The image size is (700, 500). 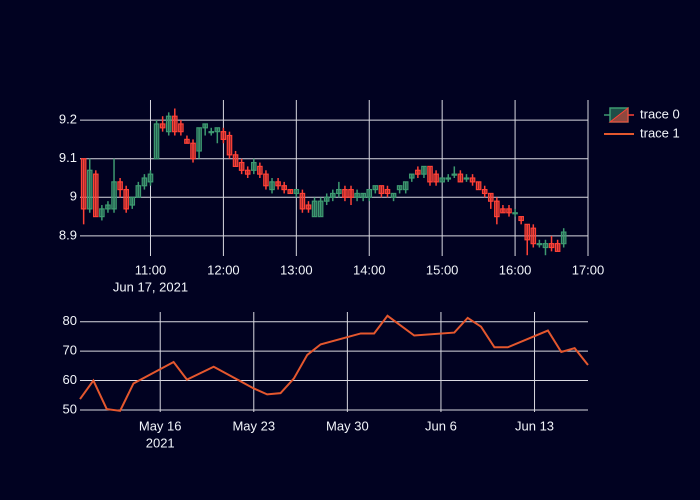 I want to click on x-tick-label: 15:00, so click(x=442, y=269).